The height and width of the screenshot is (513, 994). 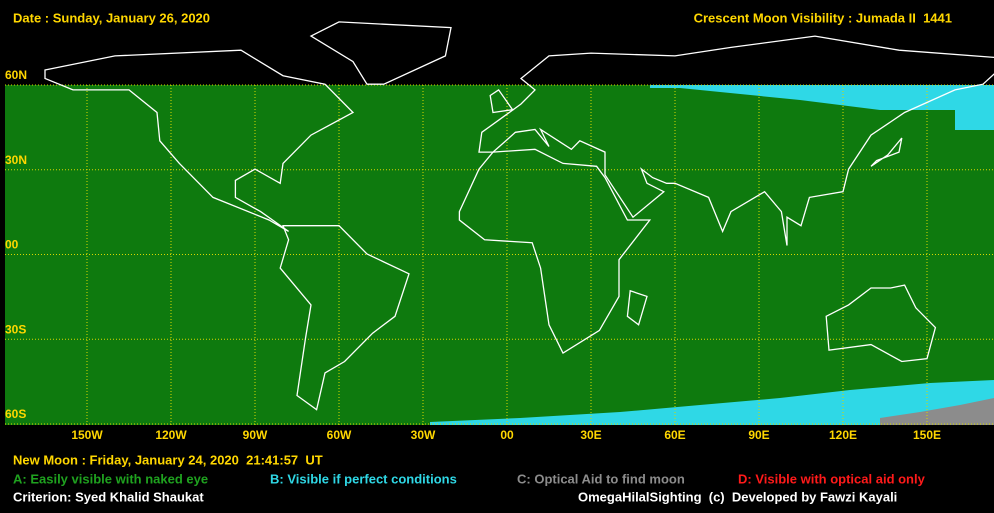 What do you see at coordinates (927, 435) in the screenshot?
I see `lon-label: 150E` at bounding box center [927, 435].